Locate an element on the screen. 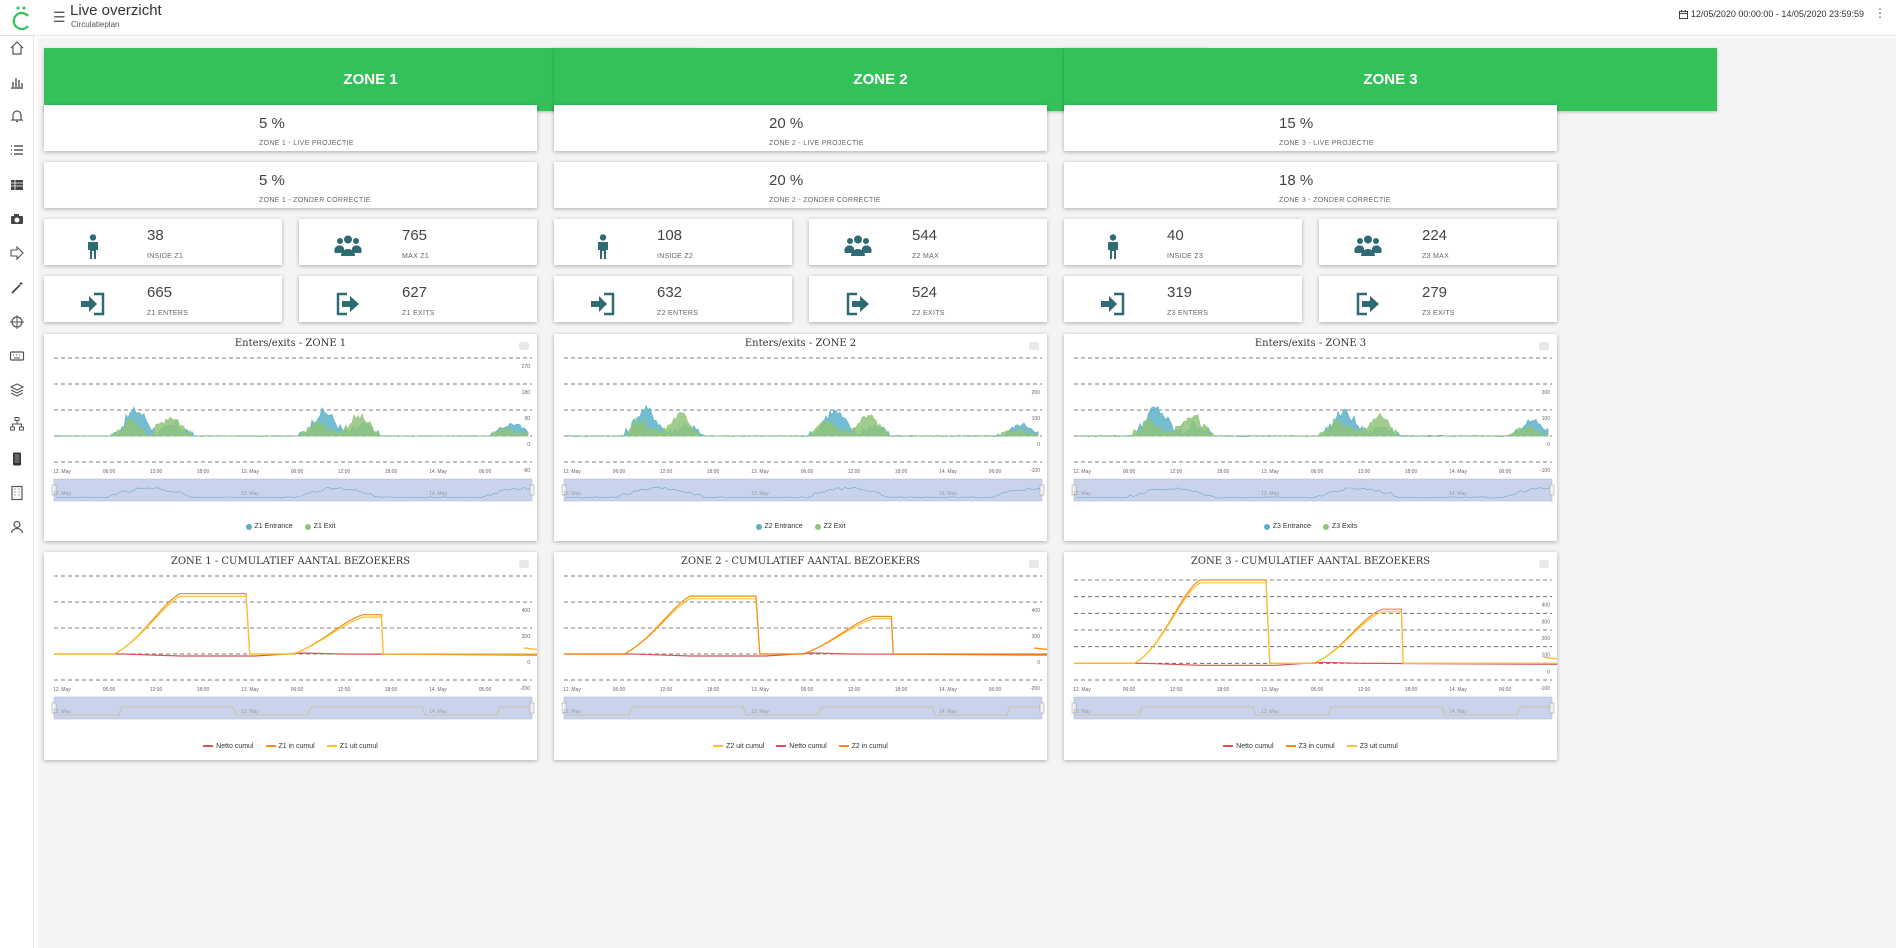  legend-label: Netto cumul is located at coordinates (235, 746).